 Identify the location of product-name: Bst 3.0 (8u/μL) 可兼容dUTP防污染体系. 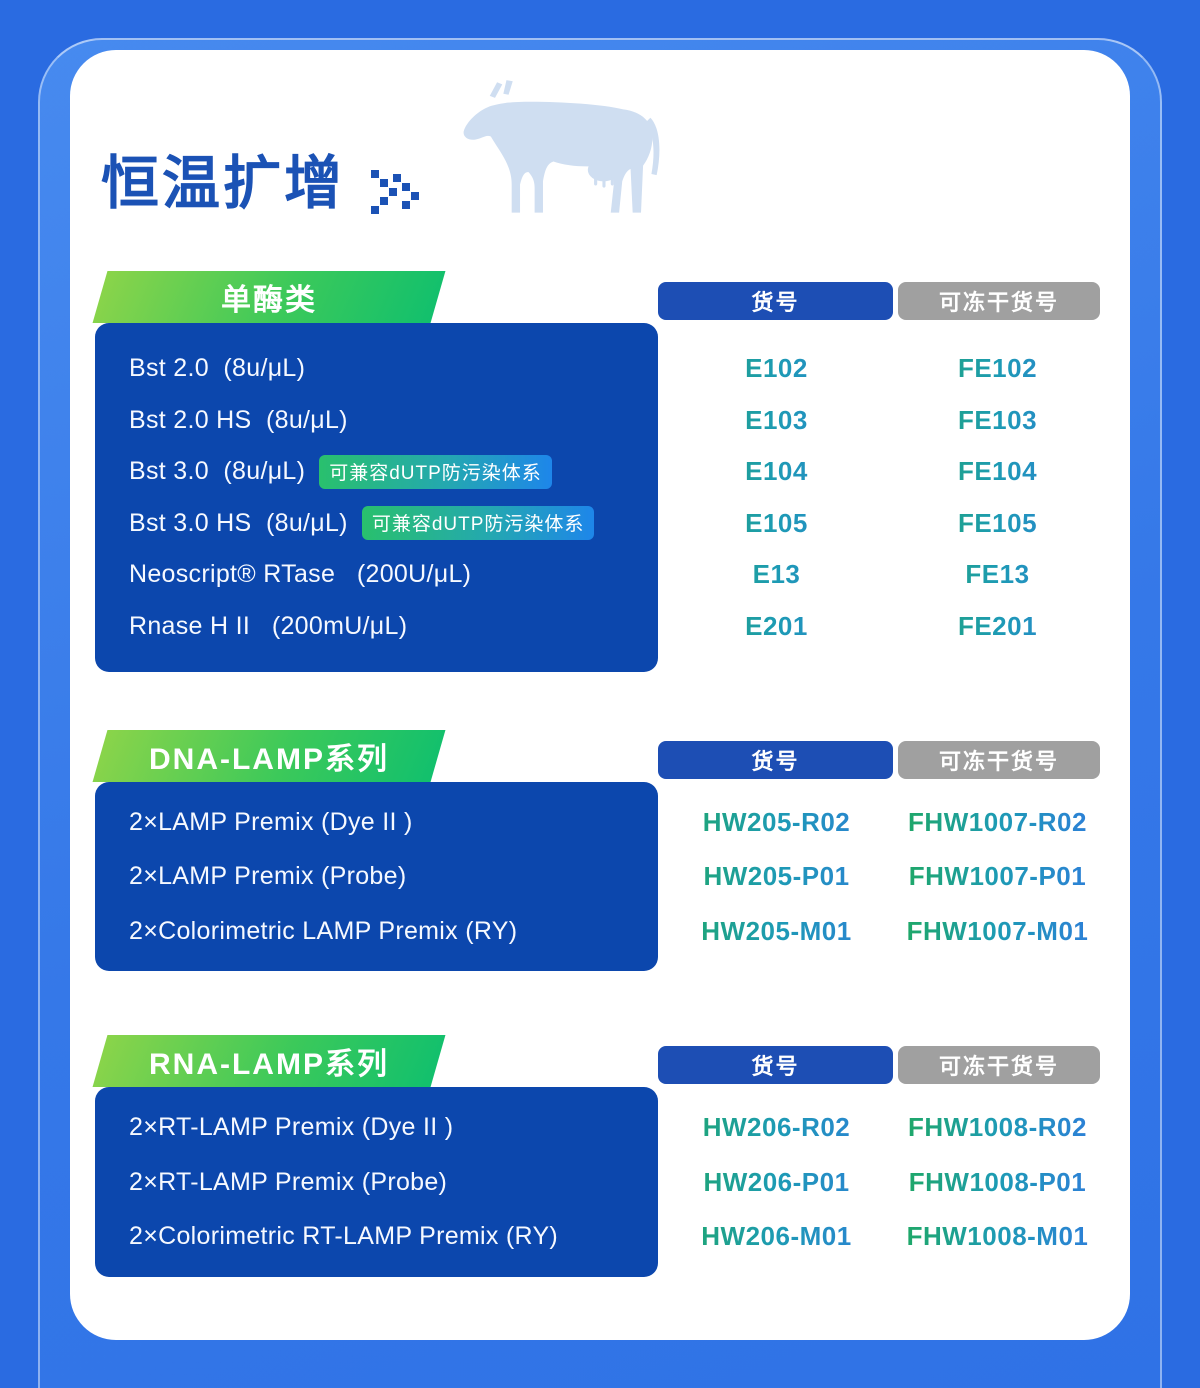
(376, 471).